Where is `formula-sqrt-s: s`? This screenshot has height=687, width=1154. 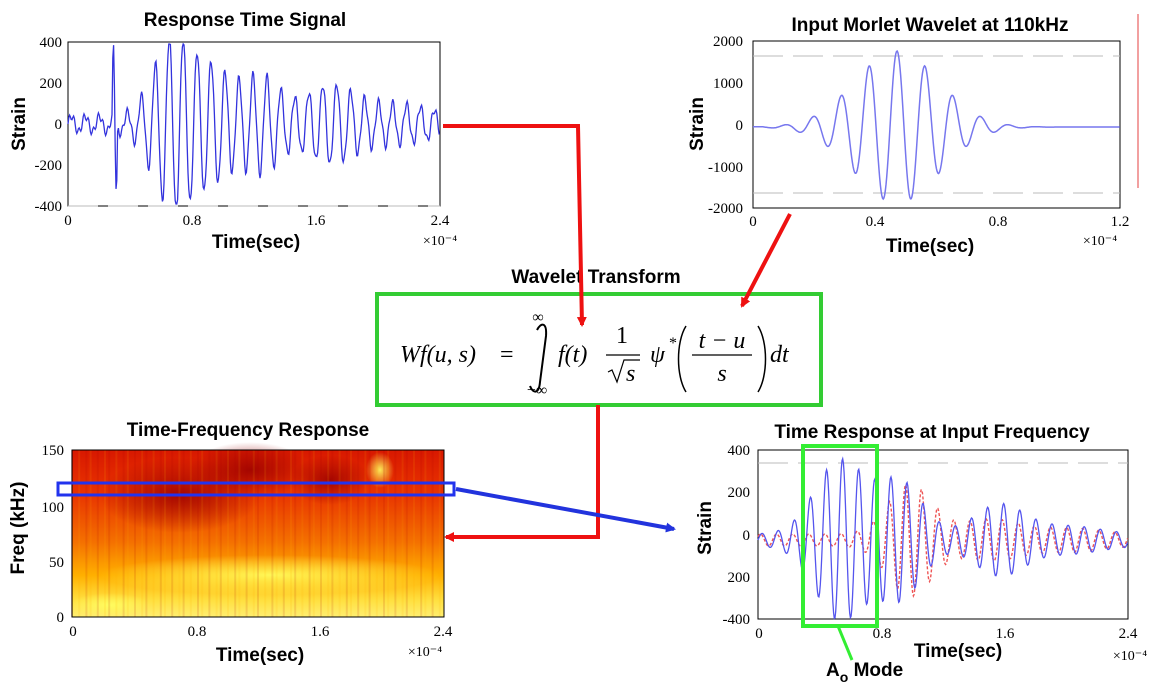 formula-sqrt-s: s is located at coordinates (630, 374).